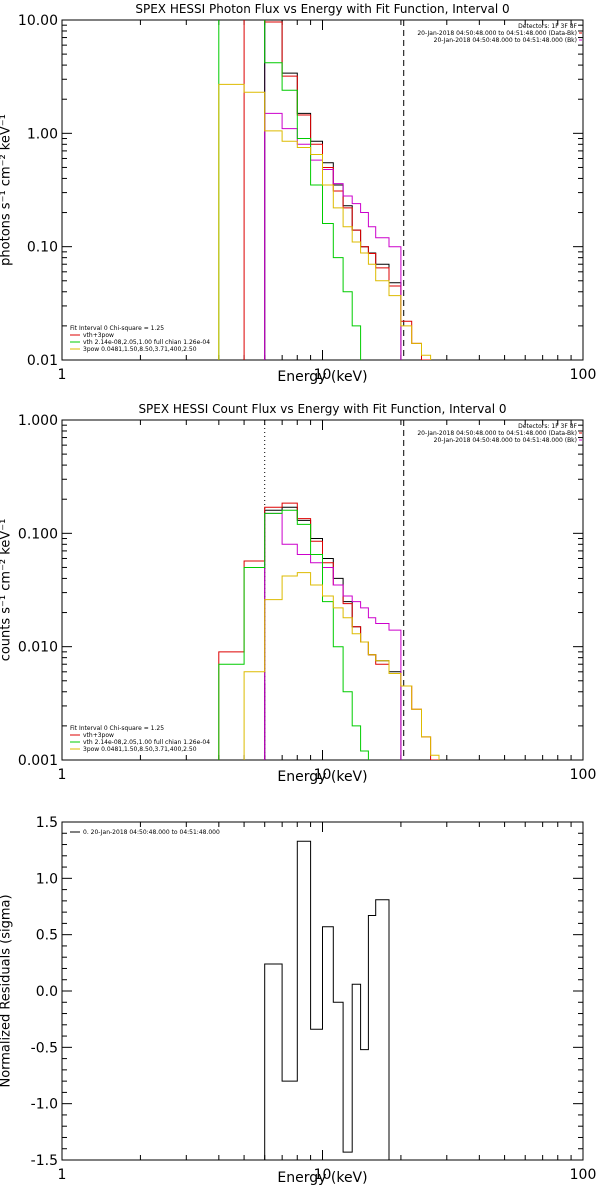  What do you see at coordinates (47, 823) in the screenshot?
I see `y-tick-label: 1.5` at bounding box center [47, 823].